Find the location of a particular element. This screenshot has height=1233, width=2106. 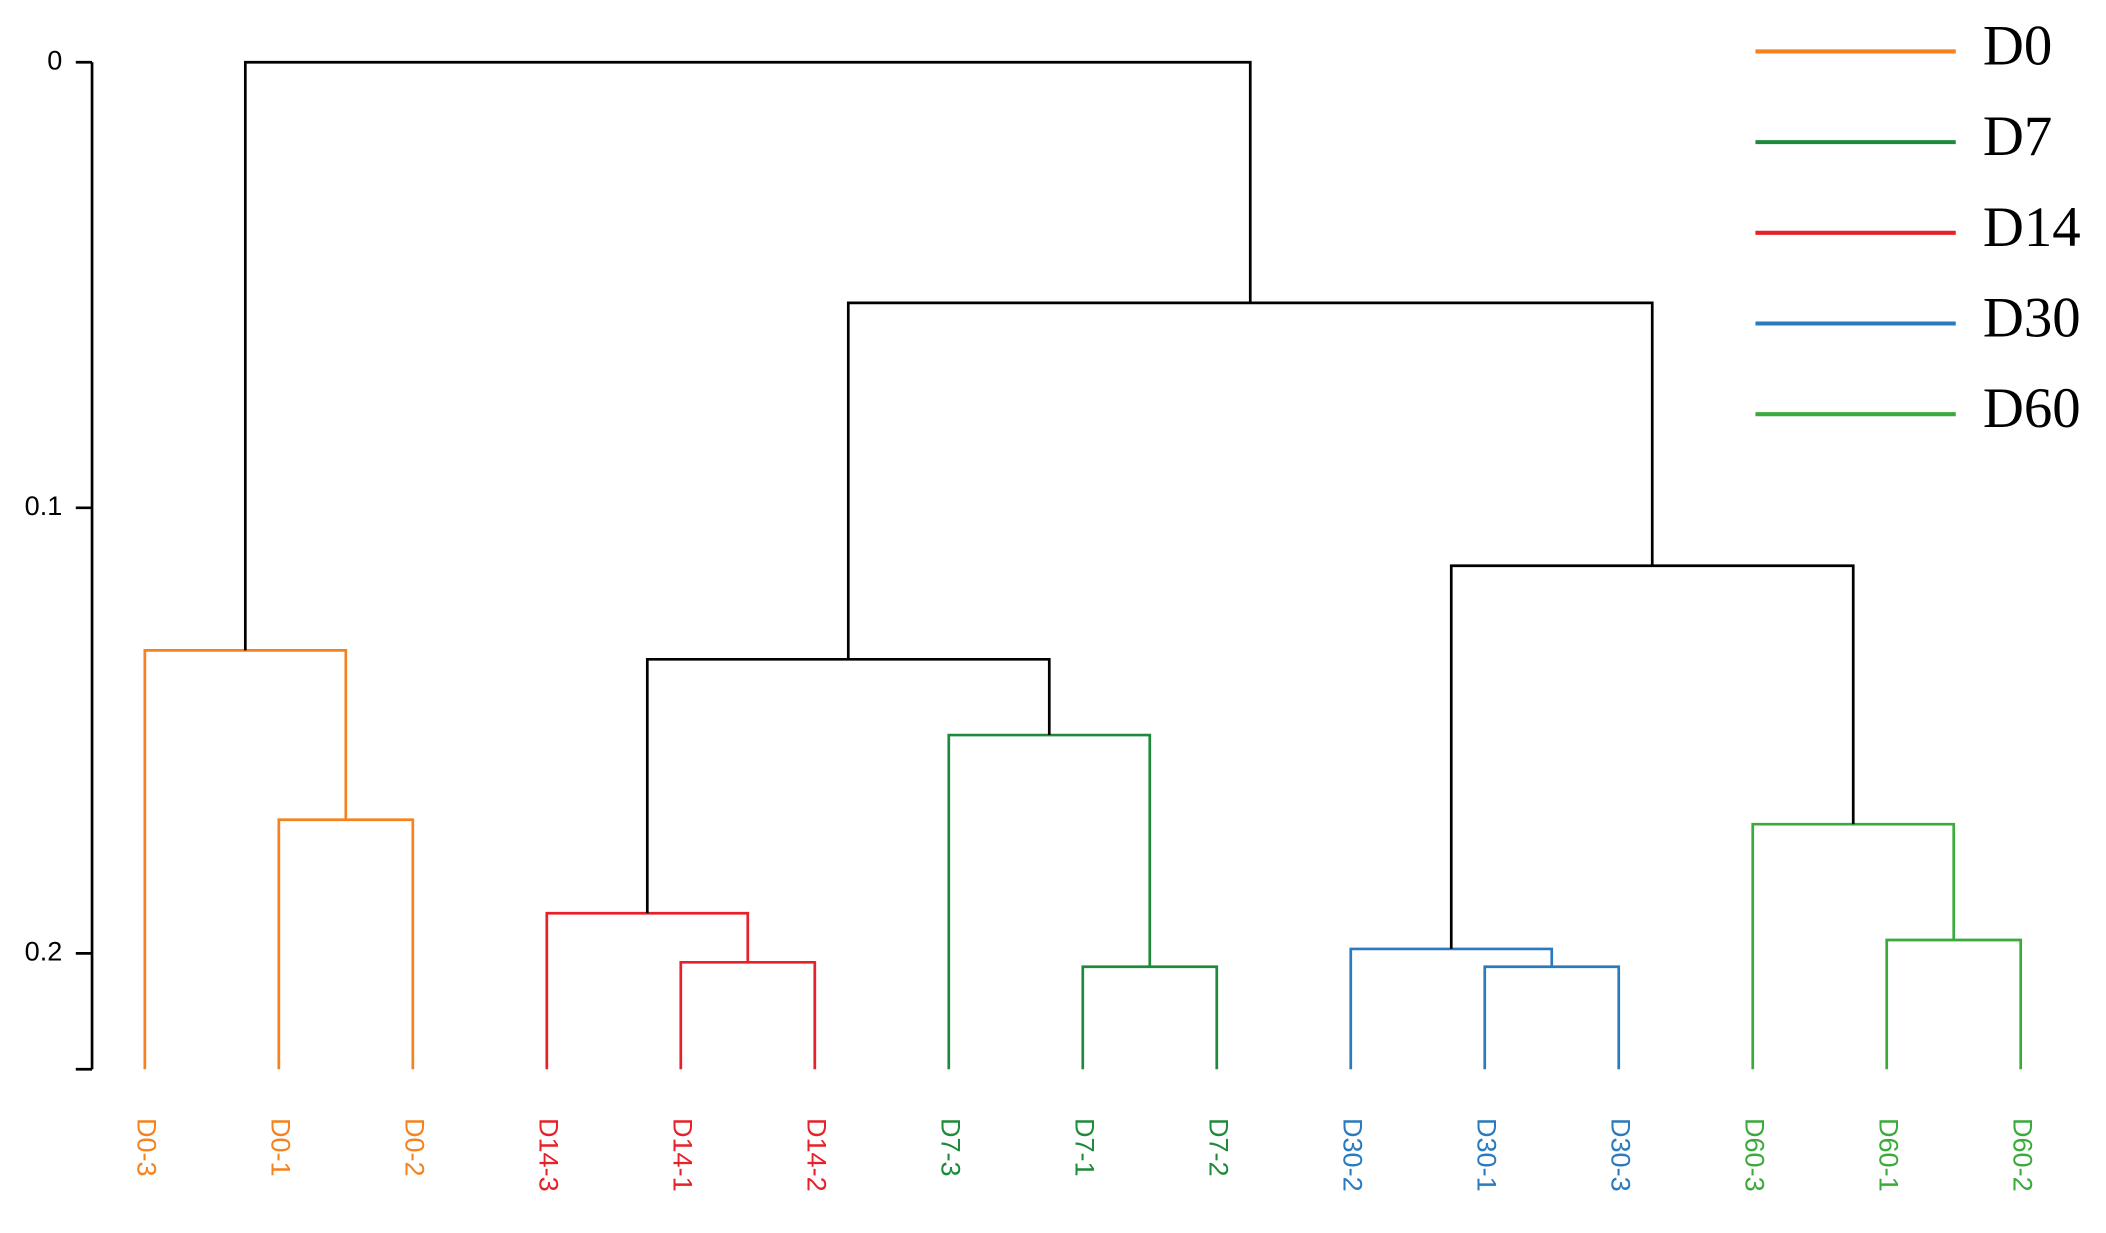

leaf-label: D7-1 is located at coordinates (1085, 1147).